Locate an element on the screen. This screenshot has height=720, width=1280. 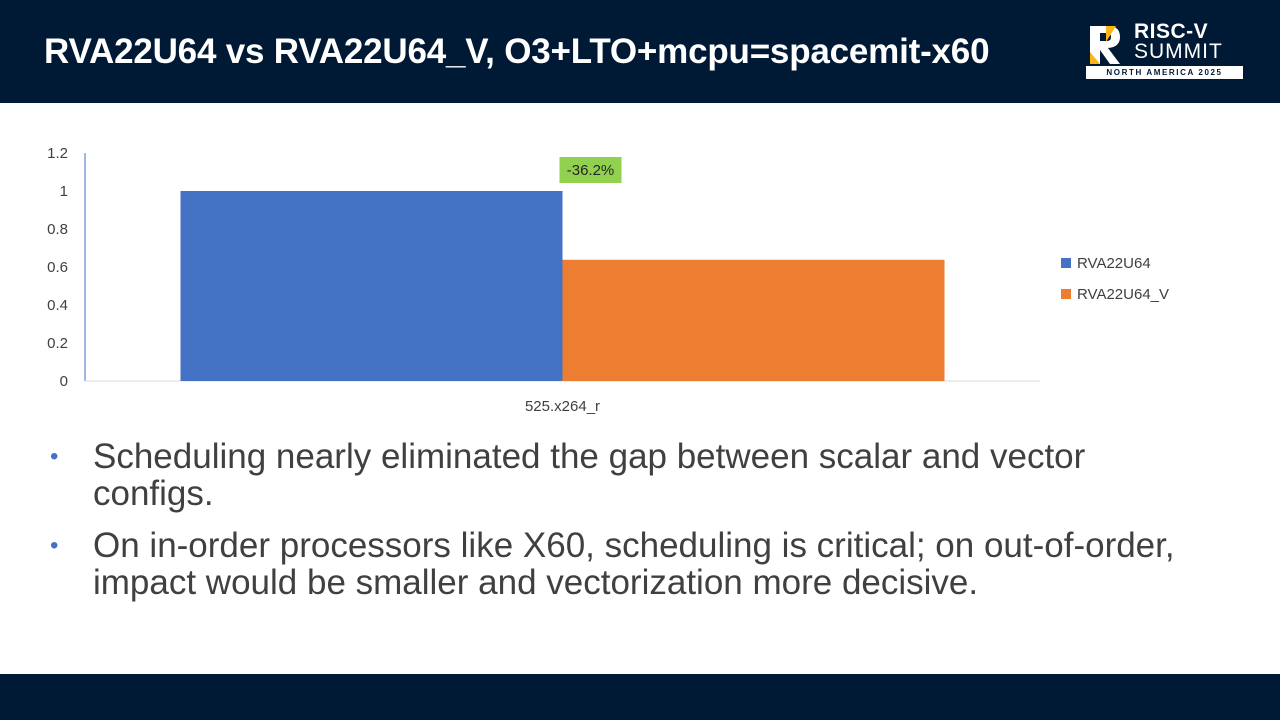
legend-label: RVA22U64 is located at coordinates (1114, 263).